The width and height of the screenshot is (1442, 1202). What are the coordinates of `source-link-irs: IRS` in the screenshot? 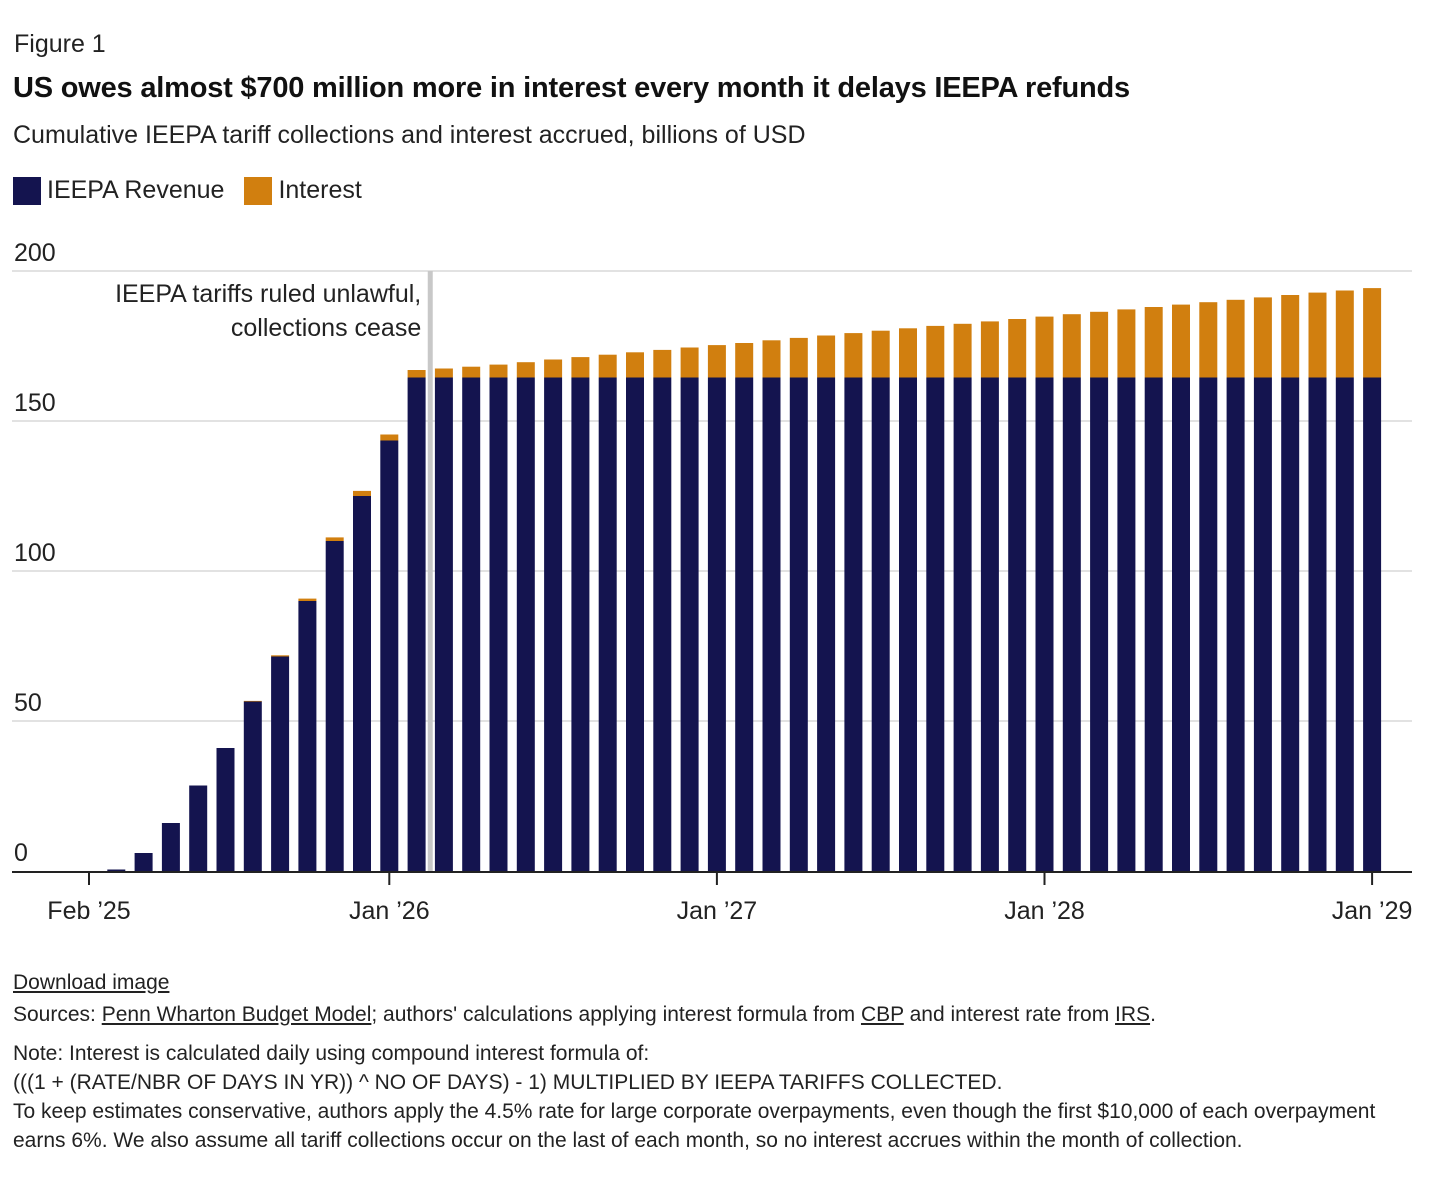 It's located at (1133, 1014).